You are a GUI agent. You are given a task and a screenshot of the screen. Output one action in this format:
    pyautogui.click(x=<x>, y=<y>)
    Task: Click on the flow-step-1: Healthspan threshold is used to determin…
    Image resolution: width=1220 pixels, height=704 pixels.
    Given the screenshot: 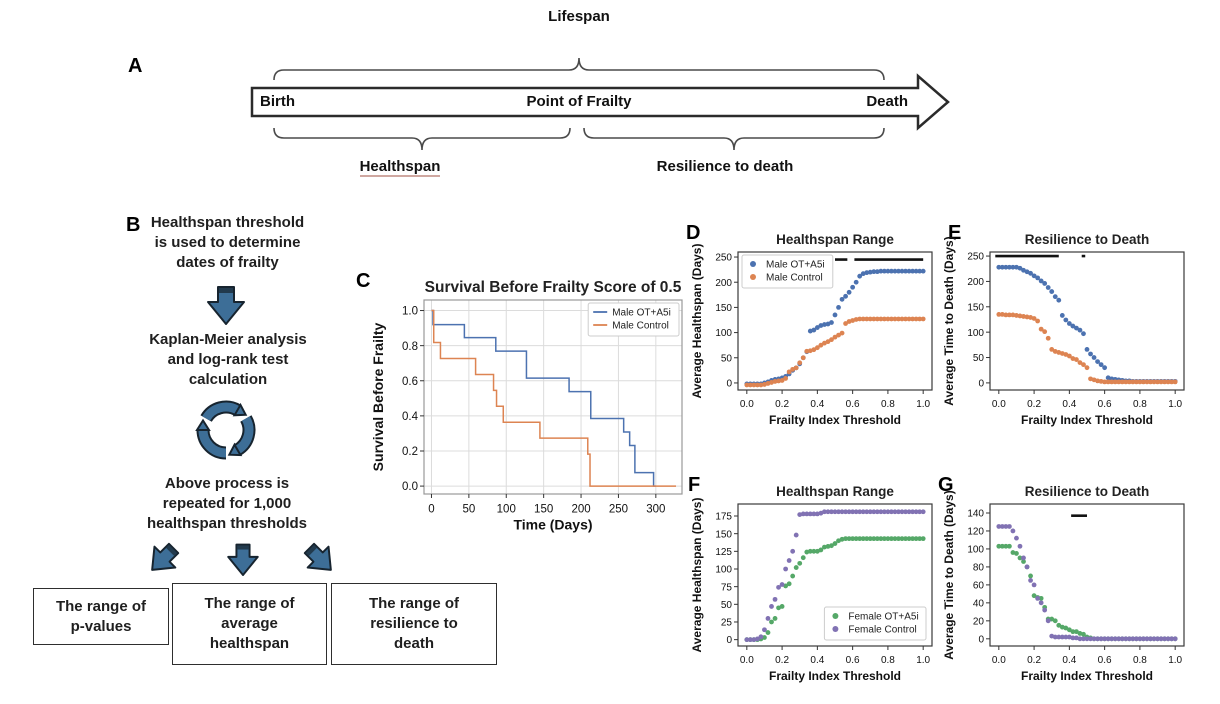 What is the action you would take?
    pyautogui.click(x=227, y=242)
    